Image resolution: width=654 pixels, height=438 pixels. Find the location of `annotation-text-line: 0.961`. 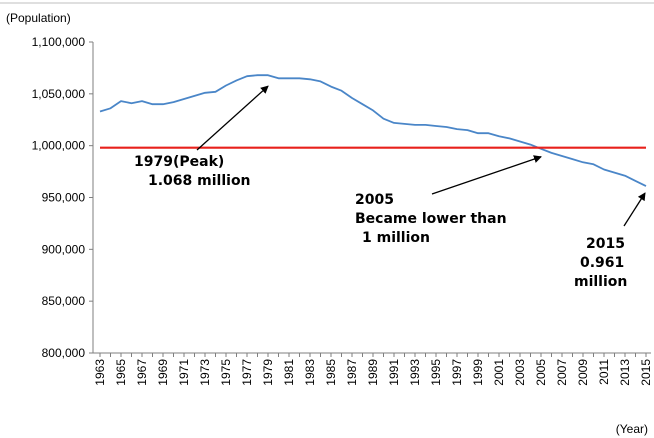

annotation-text-line: 0.961 is located at coordinates (602, 263).